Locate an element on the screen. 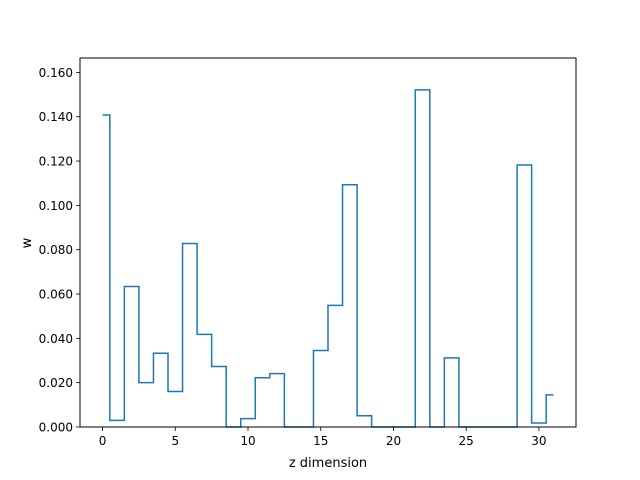 This screenshot has height=480, width=640. x-axis-label: z dimension is located at coordinates (328, 463).